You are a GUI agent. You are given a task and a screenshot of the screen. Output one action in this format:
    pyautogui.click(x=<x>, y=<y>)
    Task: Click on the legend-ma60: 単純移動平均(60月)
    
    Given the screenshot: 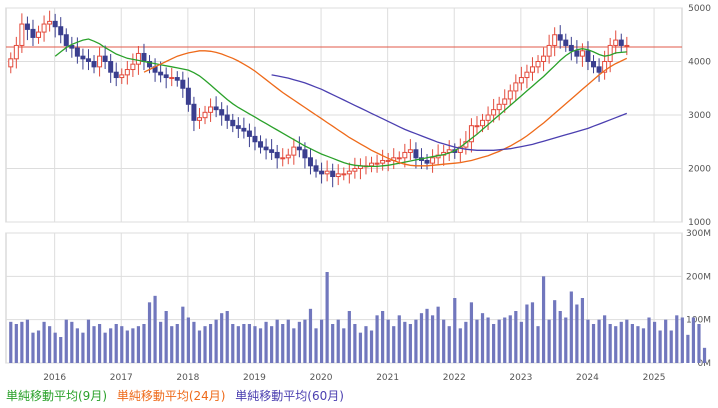 What is the action you would take?
    pyautogui.click(x=289, y=396)
    